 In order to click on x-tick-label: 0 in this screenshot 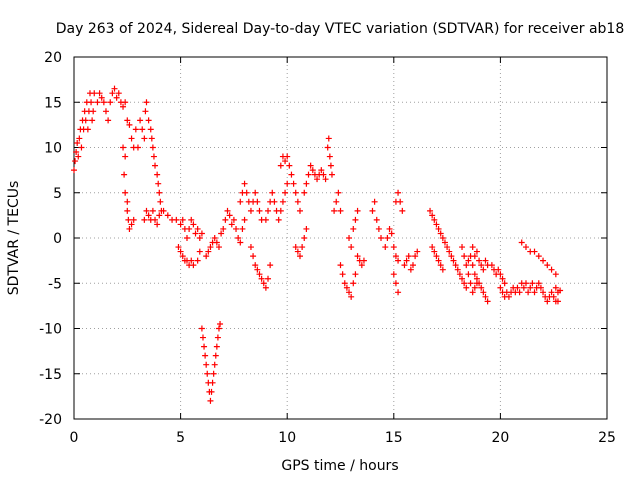, I will do `click(74, 438)`.